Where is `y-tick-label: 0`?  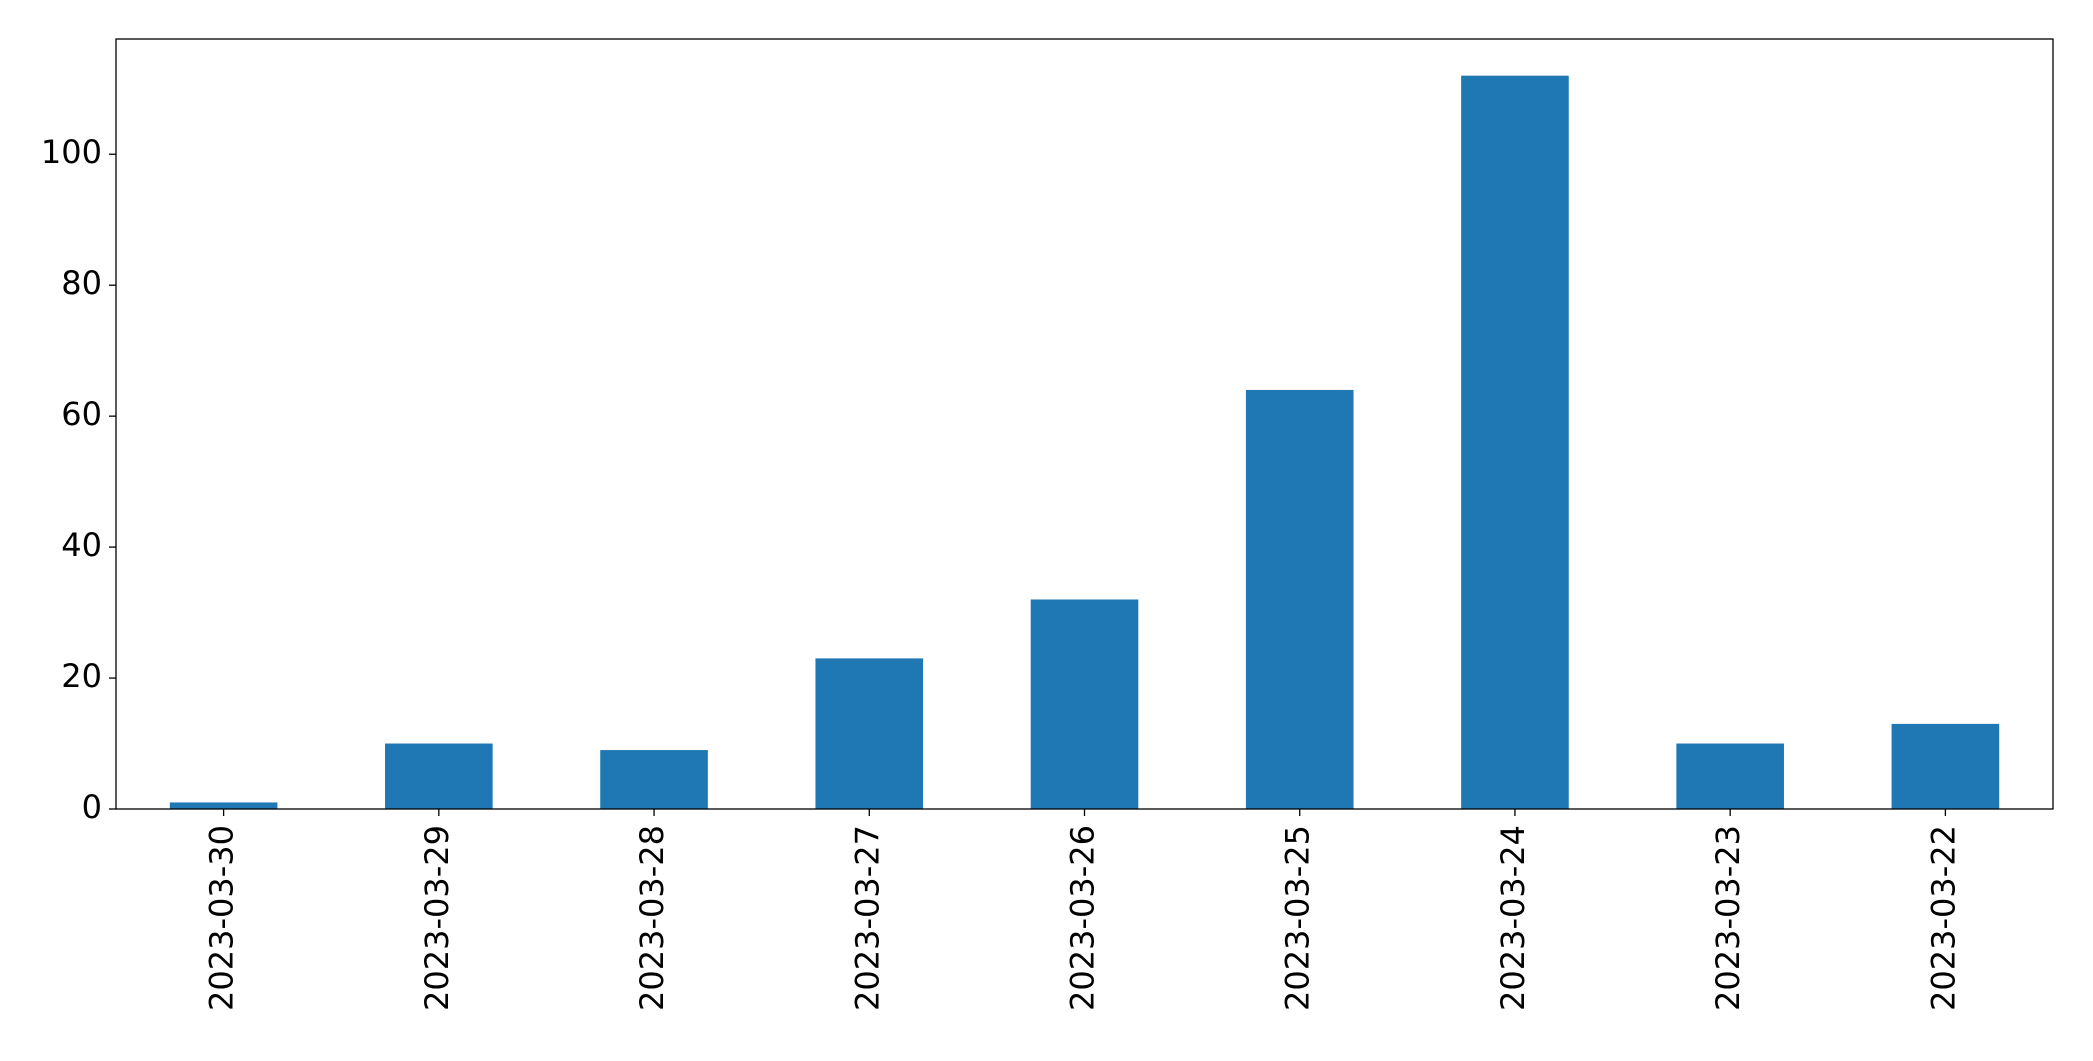
y-tick-label: 0 is located at coordinates (92, 807).